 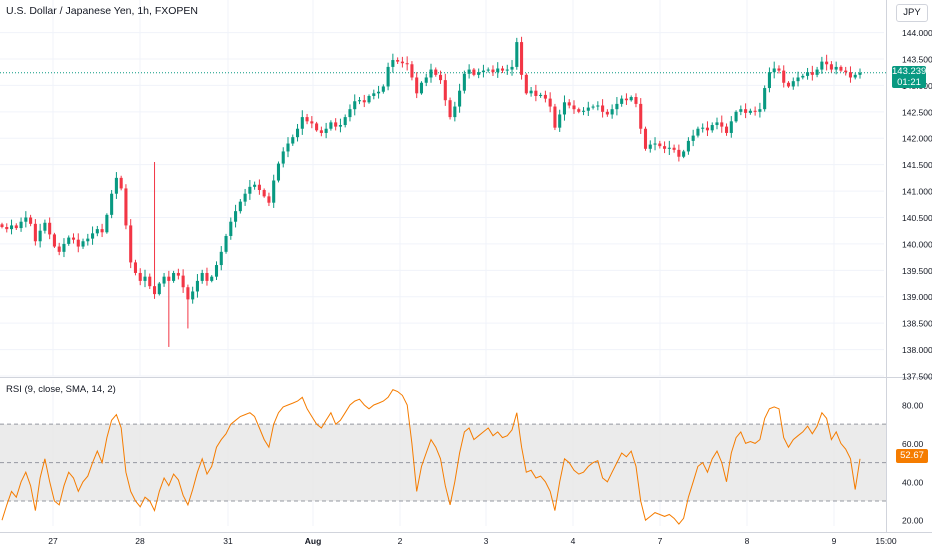 What do you see at coordinates (917, 139) in the screenshot?
I see `price-tick-label: 142.000` at bounding box center [917, 139].